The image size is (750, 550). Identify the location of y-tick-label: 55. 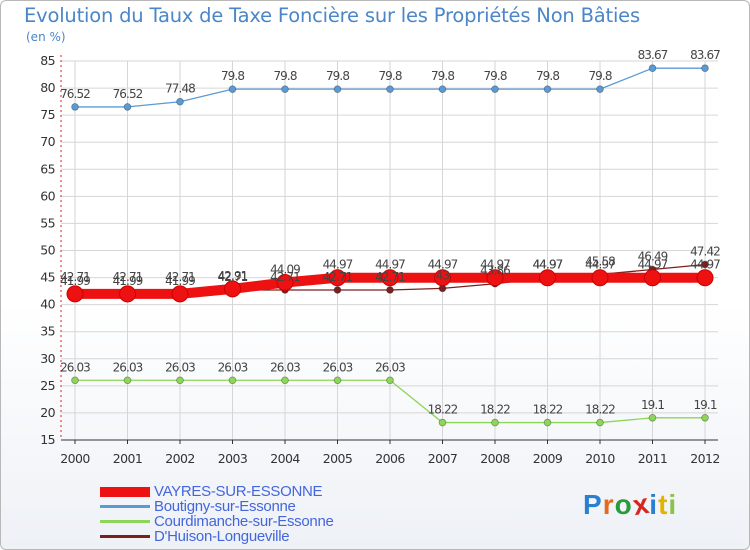
(47, 222).